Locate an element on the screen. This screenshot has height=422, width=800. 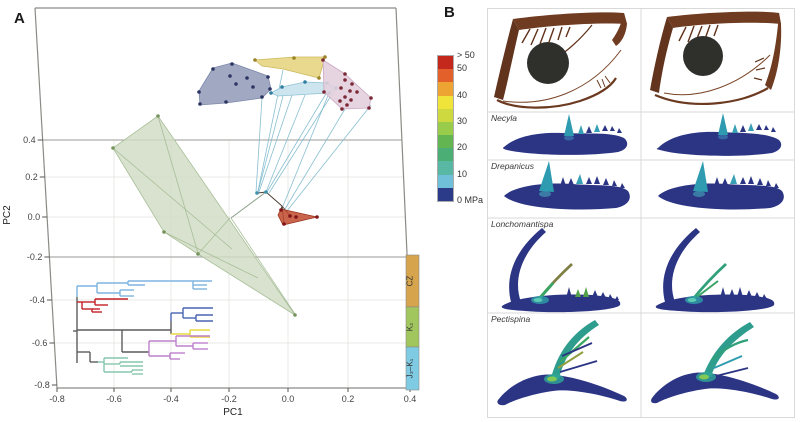
strat-label-2: J₃–K₁ is located at coordinates (410, 368).